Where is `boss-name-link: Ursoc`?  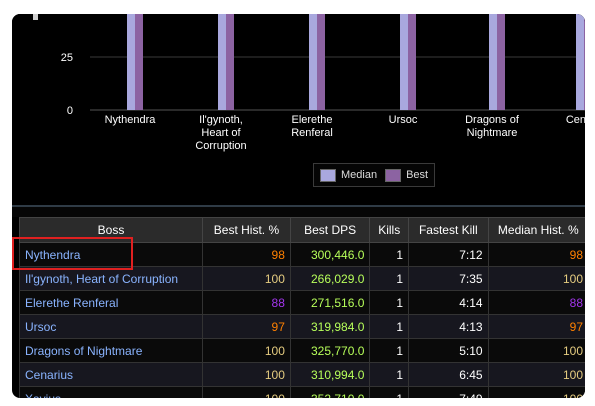 boss-name-link: Ursoc is located at coordinates (111, 326).